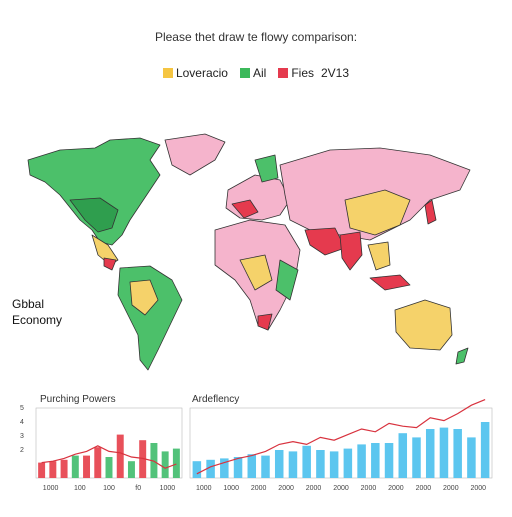 The height and width of the screenshot is (517, 512). What do you see at coordinates (216, 399) in the screenshot?
I see `right-chart-title: Ardeflency` at bounding box center [216, 399].